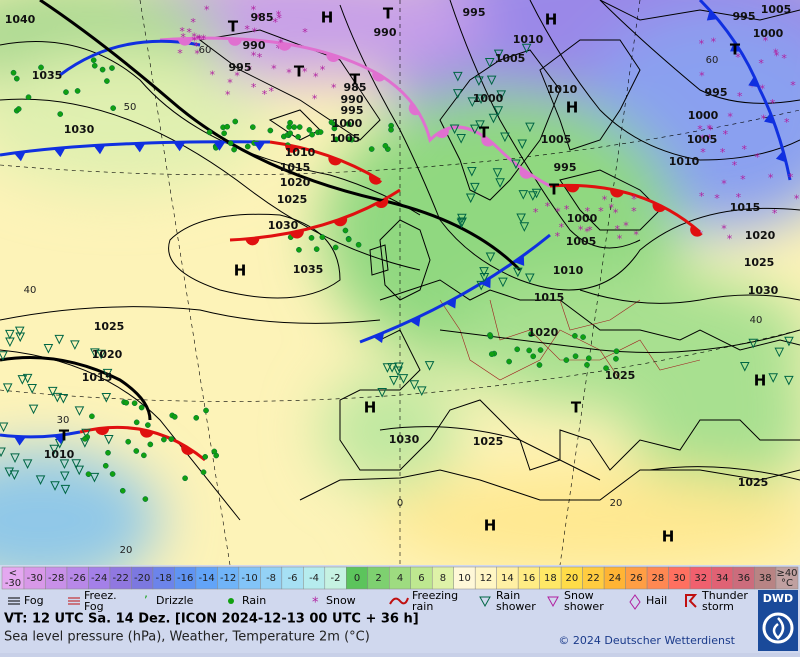 Image resolution: width=800 pixels, height=657 pixels. I want to click on isobar-label: 995, so click(474, 12).